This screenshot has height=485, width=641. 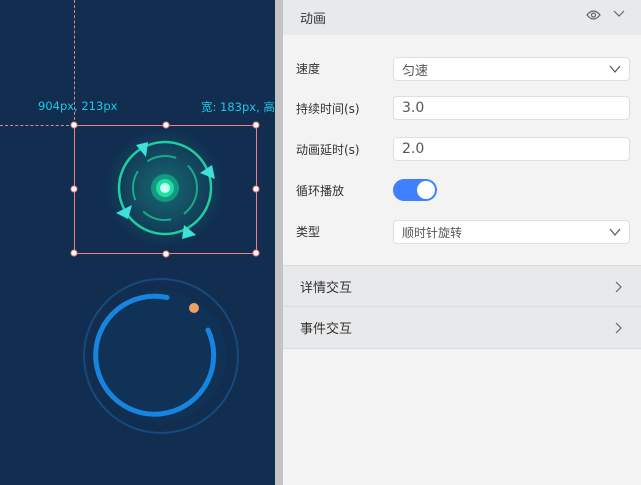 What do you see at coordinates (74, 62) in the screenshot?
I see `vertical-guide` at bounding box center [74, 62].